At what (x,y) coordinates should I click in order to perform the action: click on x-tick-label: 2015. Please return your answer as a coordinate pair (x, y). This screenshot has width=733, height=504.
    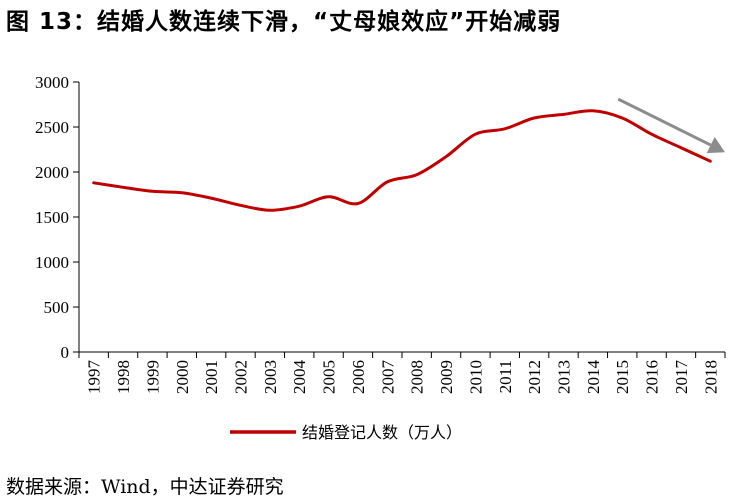
    Looking at the image, I should click on (622, 377).